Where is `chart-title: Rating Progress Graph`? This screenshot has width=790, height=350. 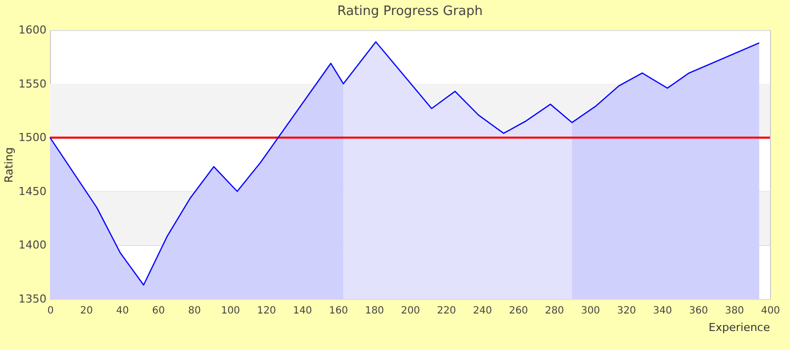 chart-title: Rating Progress Graph is located at coordinates (410, 11).